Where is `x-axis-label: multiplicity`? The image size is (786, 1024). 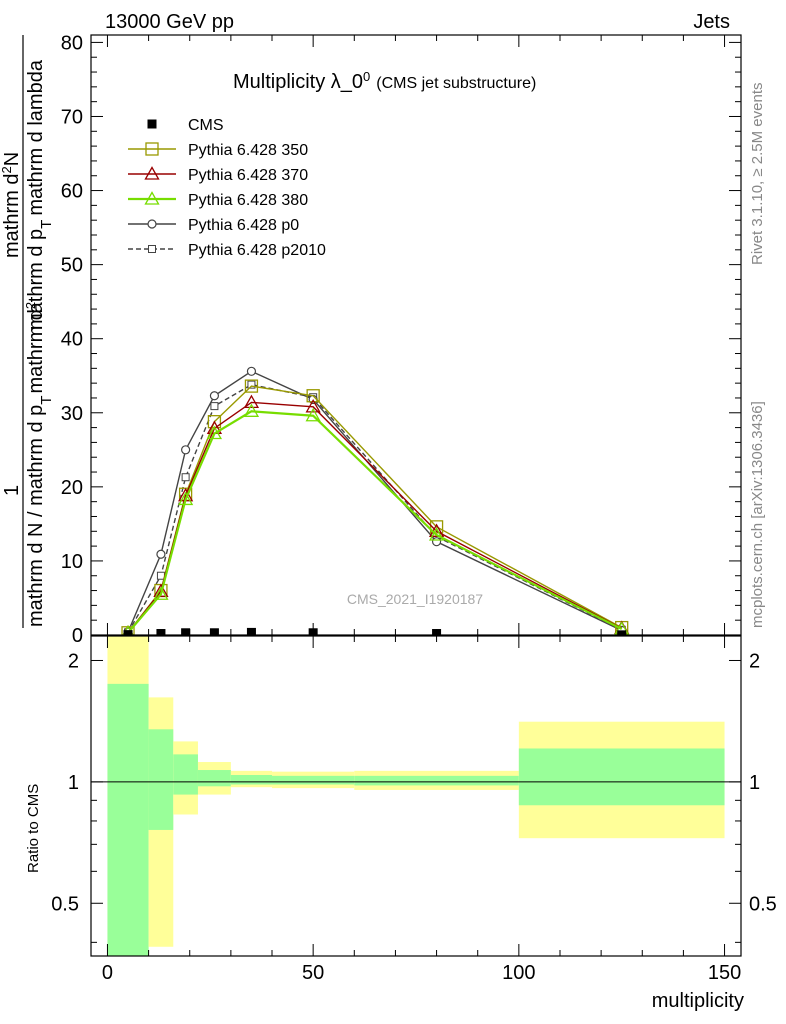
x-axis-label: multiplicity is located at coordinates (698, 1001).